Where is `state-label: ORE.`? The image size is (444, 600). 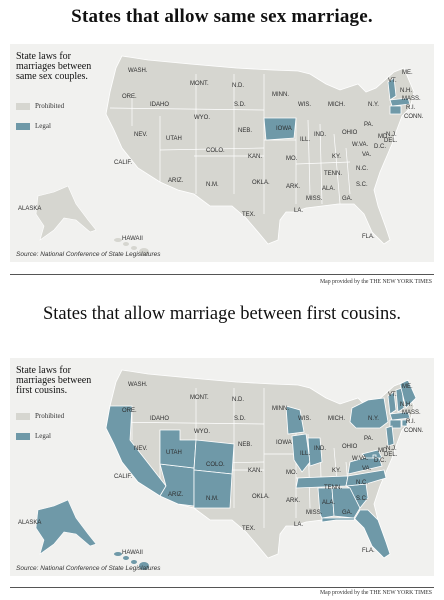
state-label: ORE. is located at coordinates (129, 97).